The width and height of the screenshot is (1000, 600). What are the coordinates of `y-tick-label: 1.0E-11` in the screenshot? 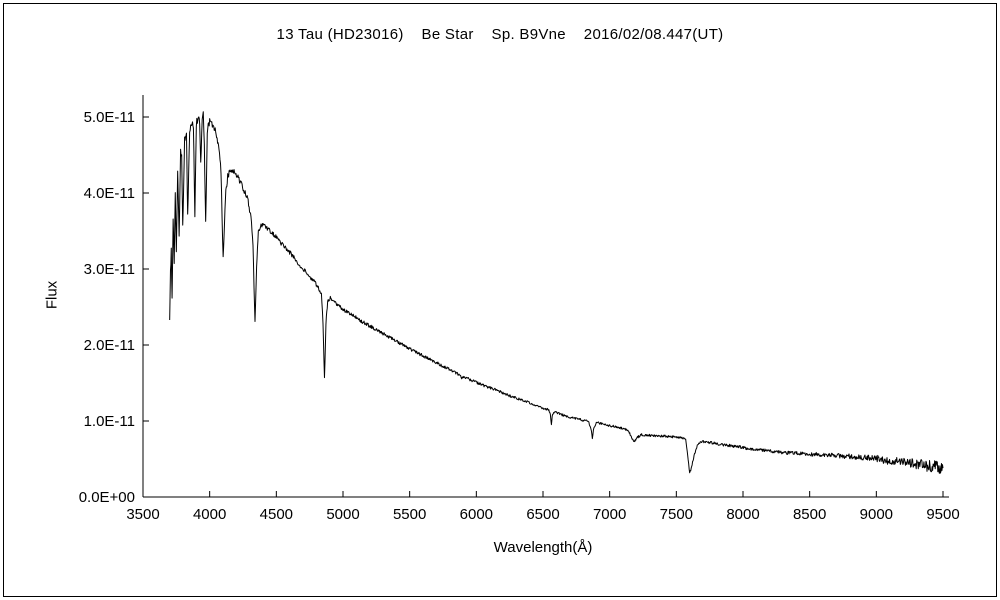 It's located at (109, 421).